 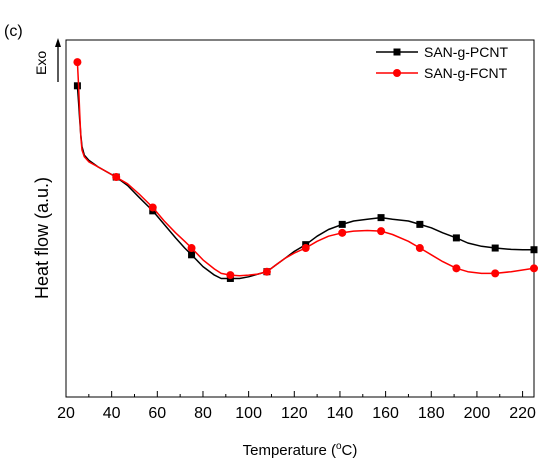 What do you see at coordinates (13, 31) in the screenshot?
I see `panel-label: (c)` at bounding box center [13, 31].